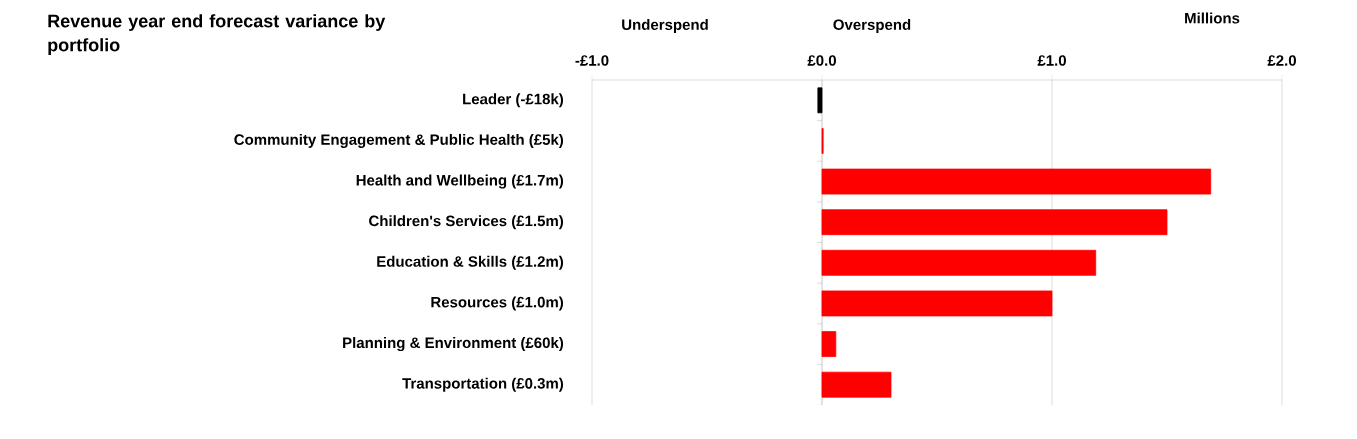 Image resolution: width=1357 pixels, height=439 pixels. Describe the element at coordinates (872, 26) in the screenshot. I see `text: Overspend` at that location.